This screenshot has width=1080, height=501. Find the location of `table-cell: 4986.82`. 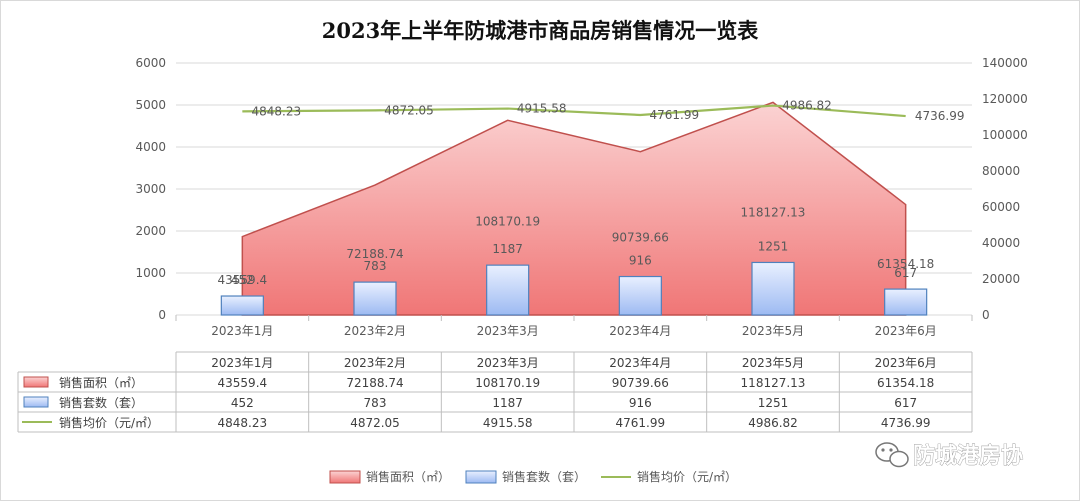

table-cell: 4986.82 is located at coordinates (773, 423).